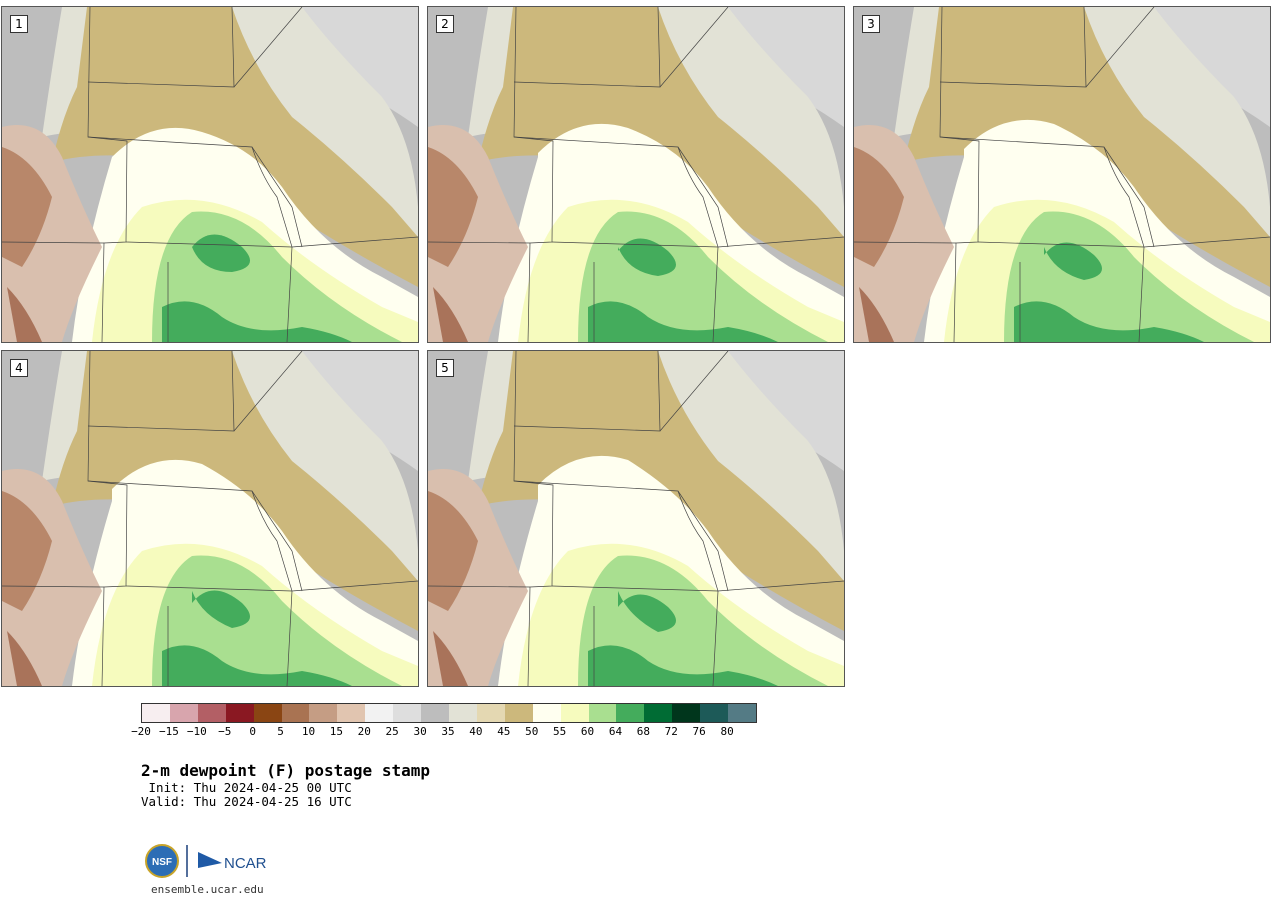 This screenshot has width=1280, height=901. I want to click on ncar-logo-text: NCAR, so click(245, 863).